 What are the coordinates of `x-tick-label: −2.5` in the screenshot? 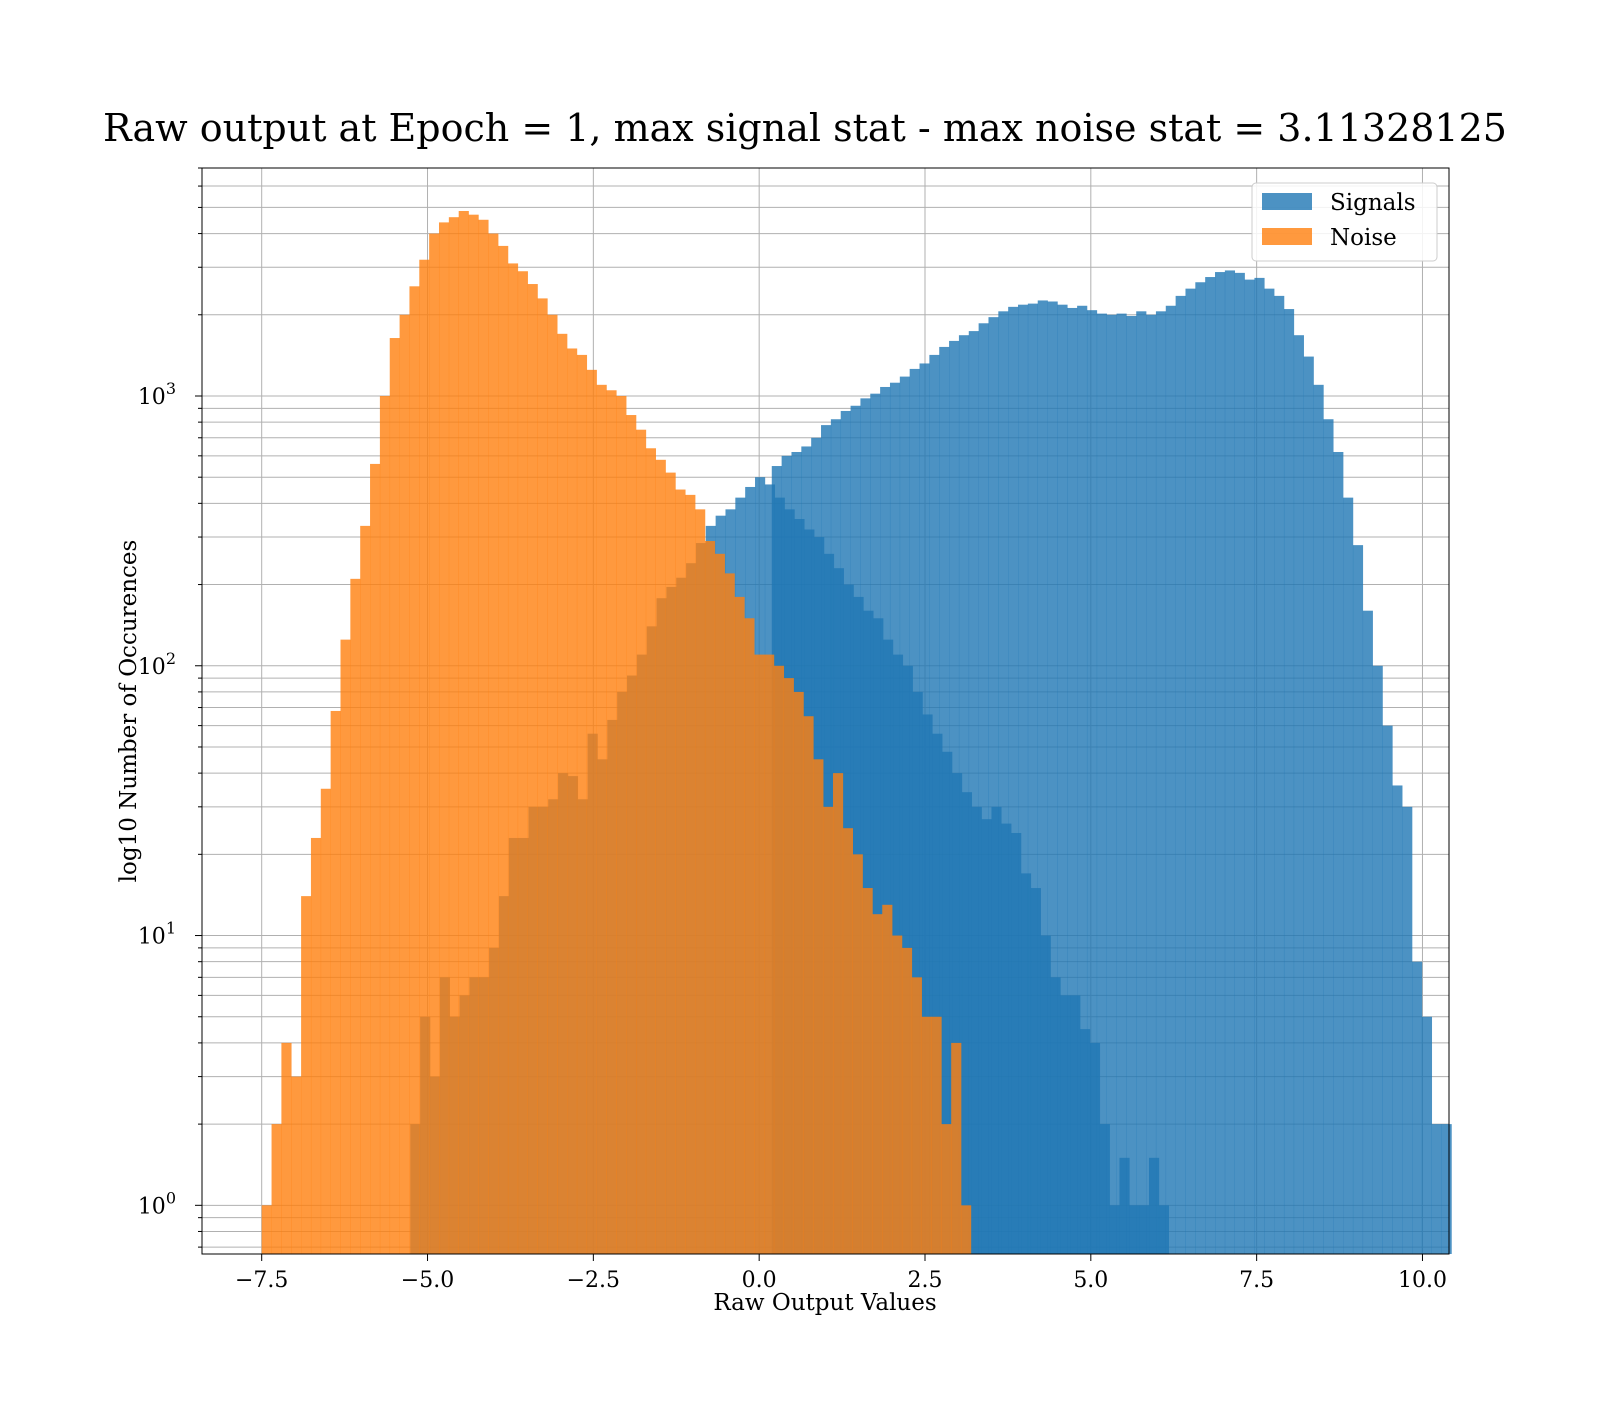 It's located at (593, 1280).